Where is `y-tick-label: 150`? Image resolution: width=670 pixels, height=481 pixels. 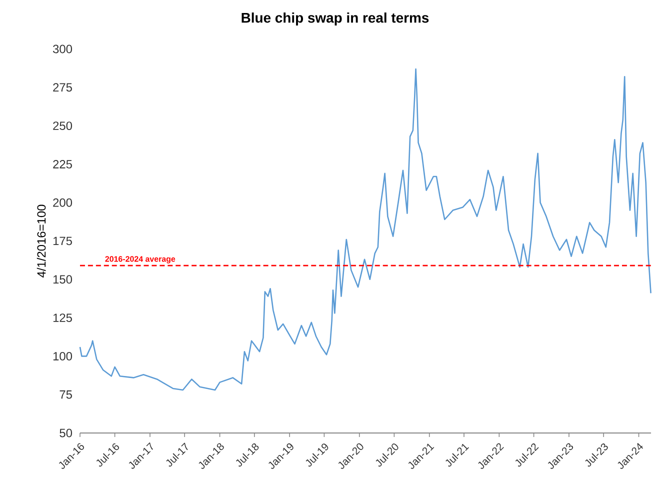 y-tick-label: 150 is located at coordinates (62, 279).